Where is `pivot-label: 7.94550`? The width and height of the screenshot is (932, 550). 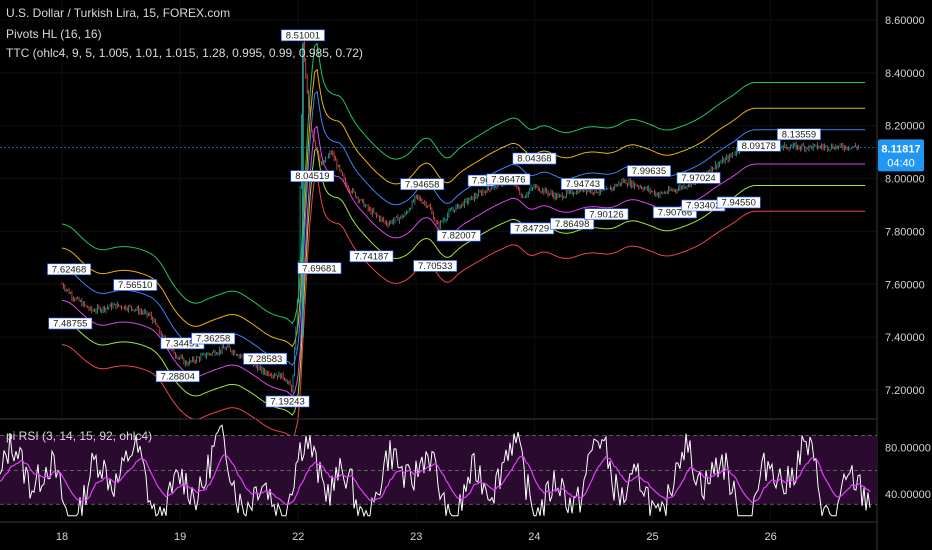
pivot-label: 7.94550 is located at coordinates (738, 202).